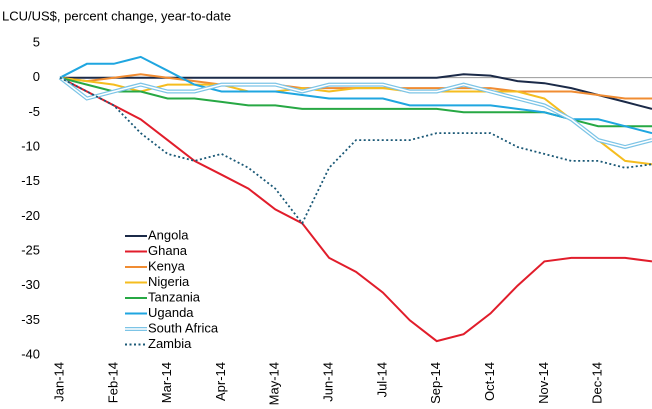  I want to click on series-line, so click(356, 91).